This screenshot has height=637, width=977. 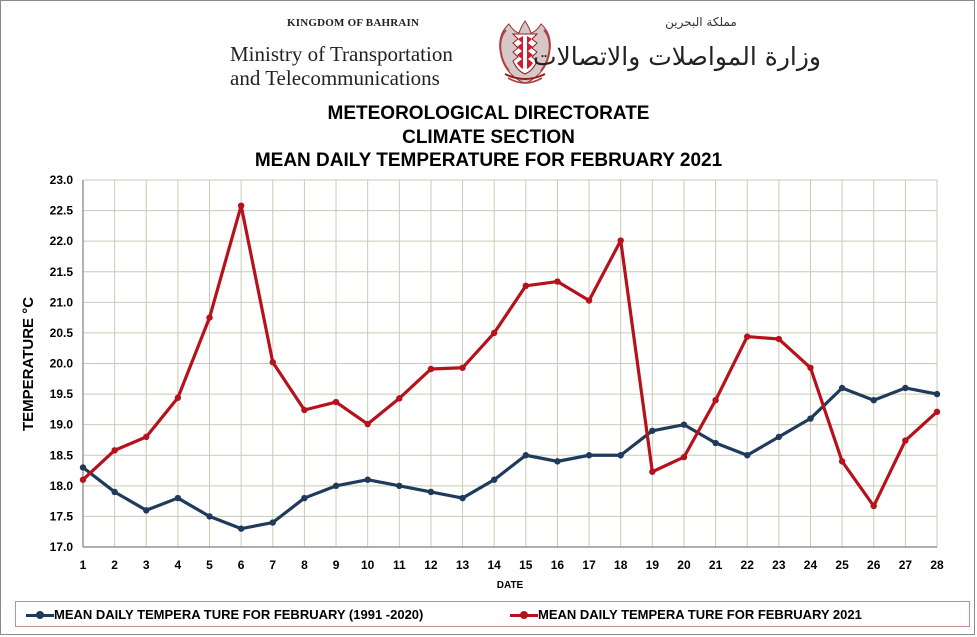 What do you see at coordinates (399, 565) in the screenshot?
I see `x-tick-label: 11` at bounding box center [399, 565].